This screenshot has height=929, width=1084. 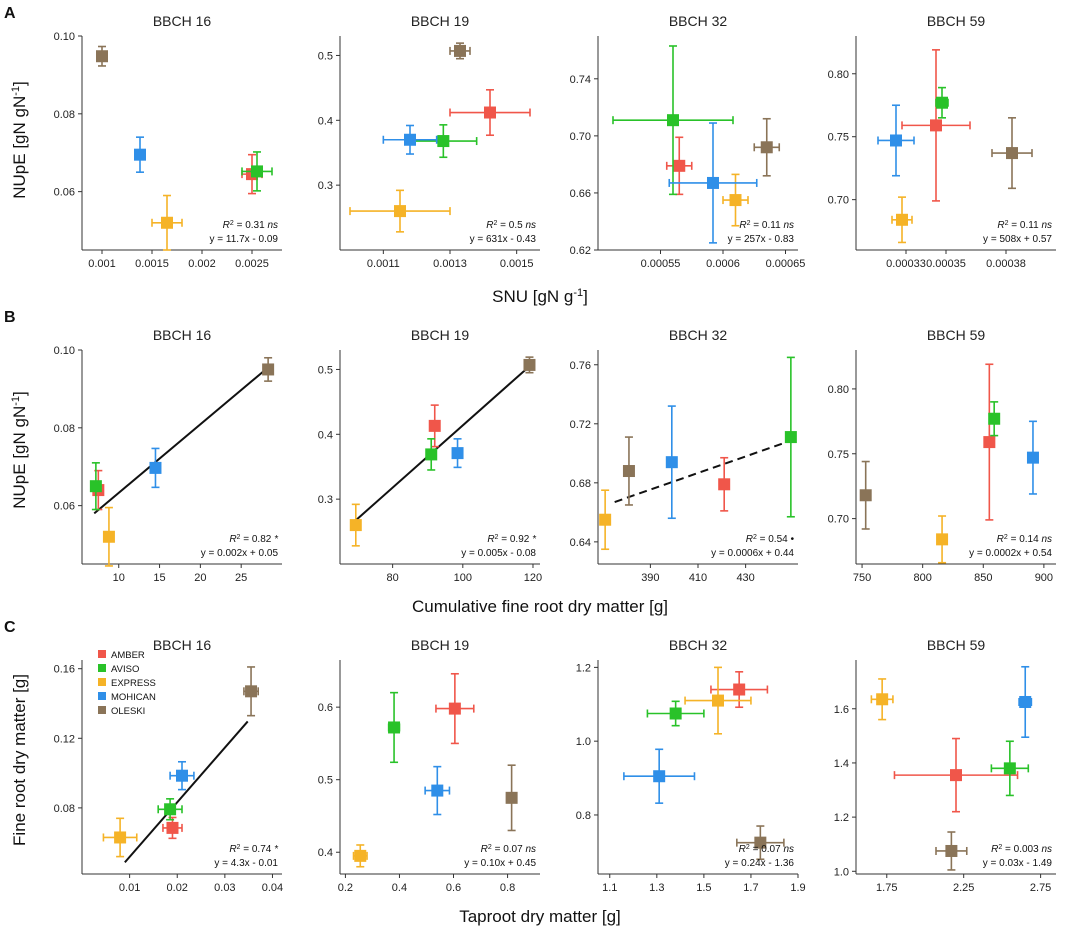 What do you see at coordinates (133, 697) in the screenshot?
I see `legend-label-mohican: MOHICAN` at bounding box center [133, 697].